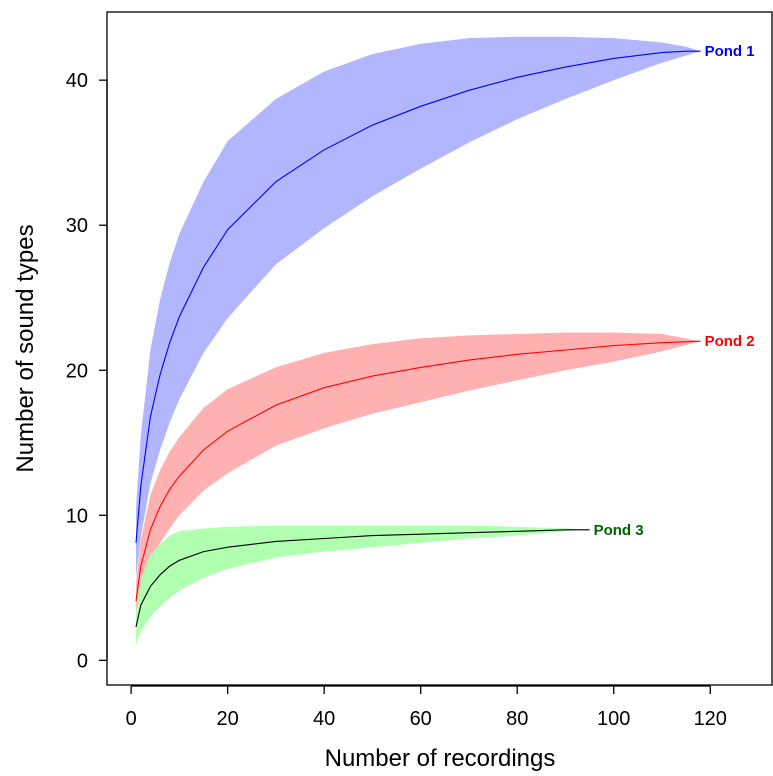 The height and width of the screenshot is (776, 773). Describe the element at coordinates (619, 530) in the screenshot. I see `pond-3-label: Pond 3` at that location.